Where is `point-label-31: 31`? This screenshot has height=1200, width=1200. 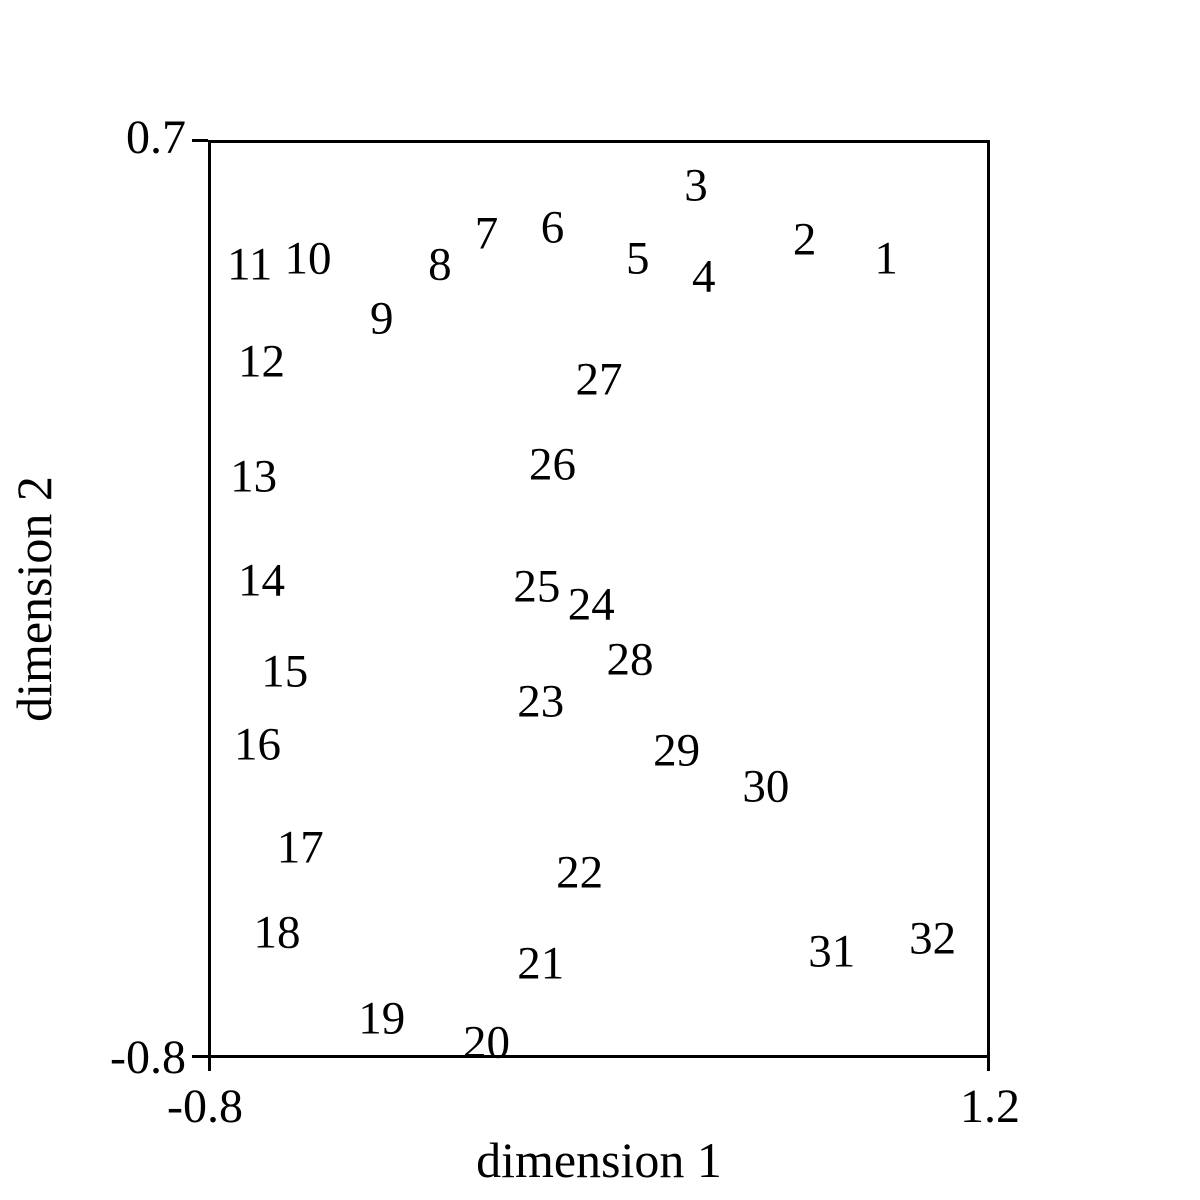
point-label-31: 31 is located at coordinates (832, 951).